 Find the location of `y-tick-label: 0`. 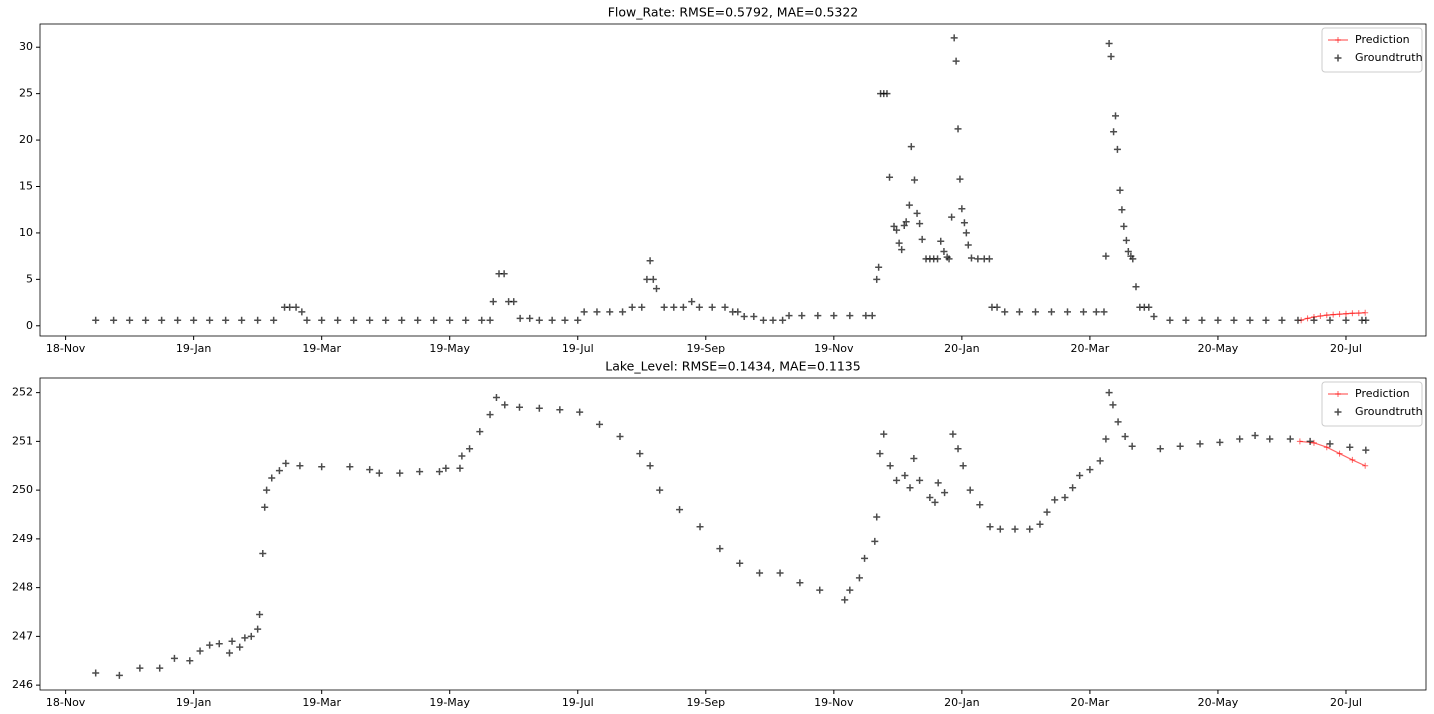

y-tick-label: 0 is located at coordinates (29, 325).